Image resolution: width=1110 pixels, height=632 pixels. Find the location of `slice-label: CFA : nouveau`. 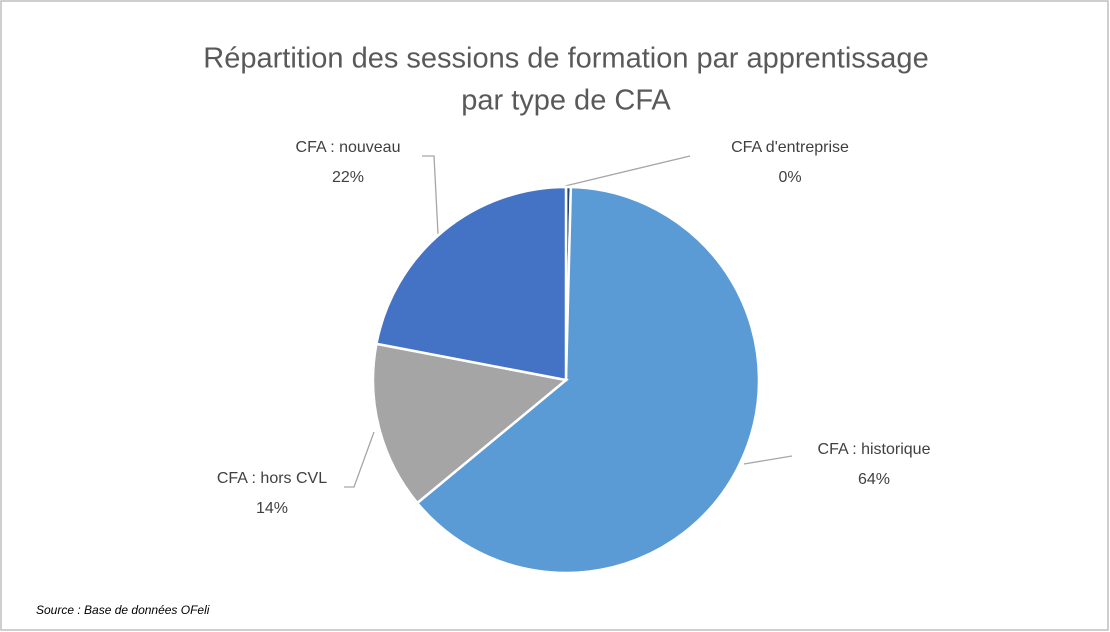

slice-label: CFA : nouveau is located at coordinates (348, 147).